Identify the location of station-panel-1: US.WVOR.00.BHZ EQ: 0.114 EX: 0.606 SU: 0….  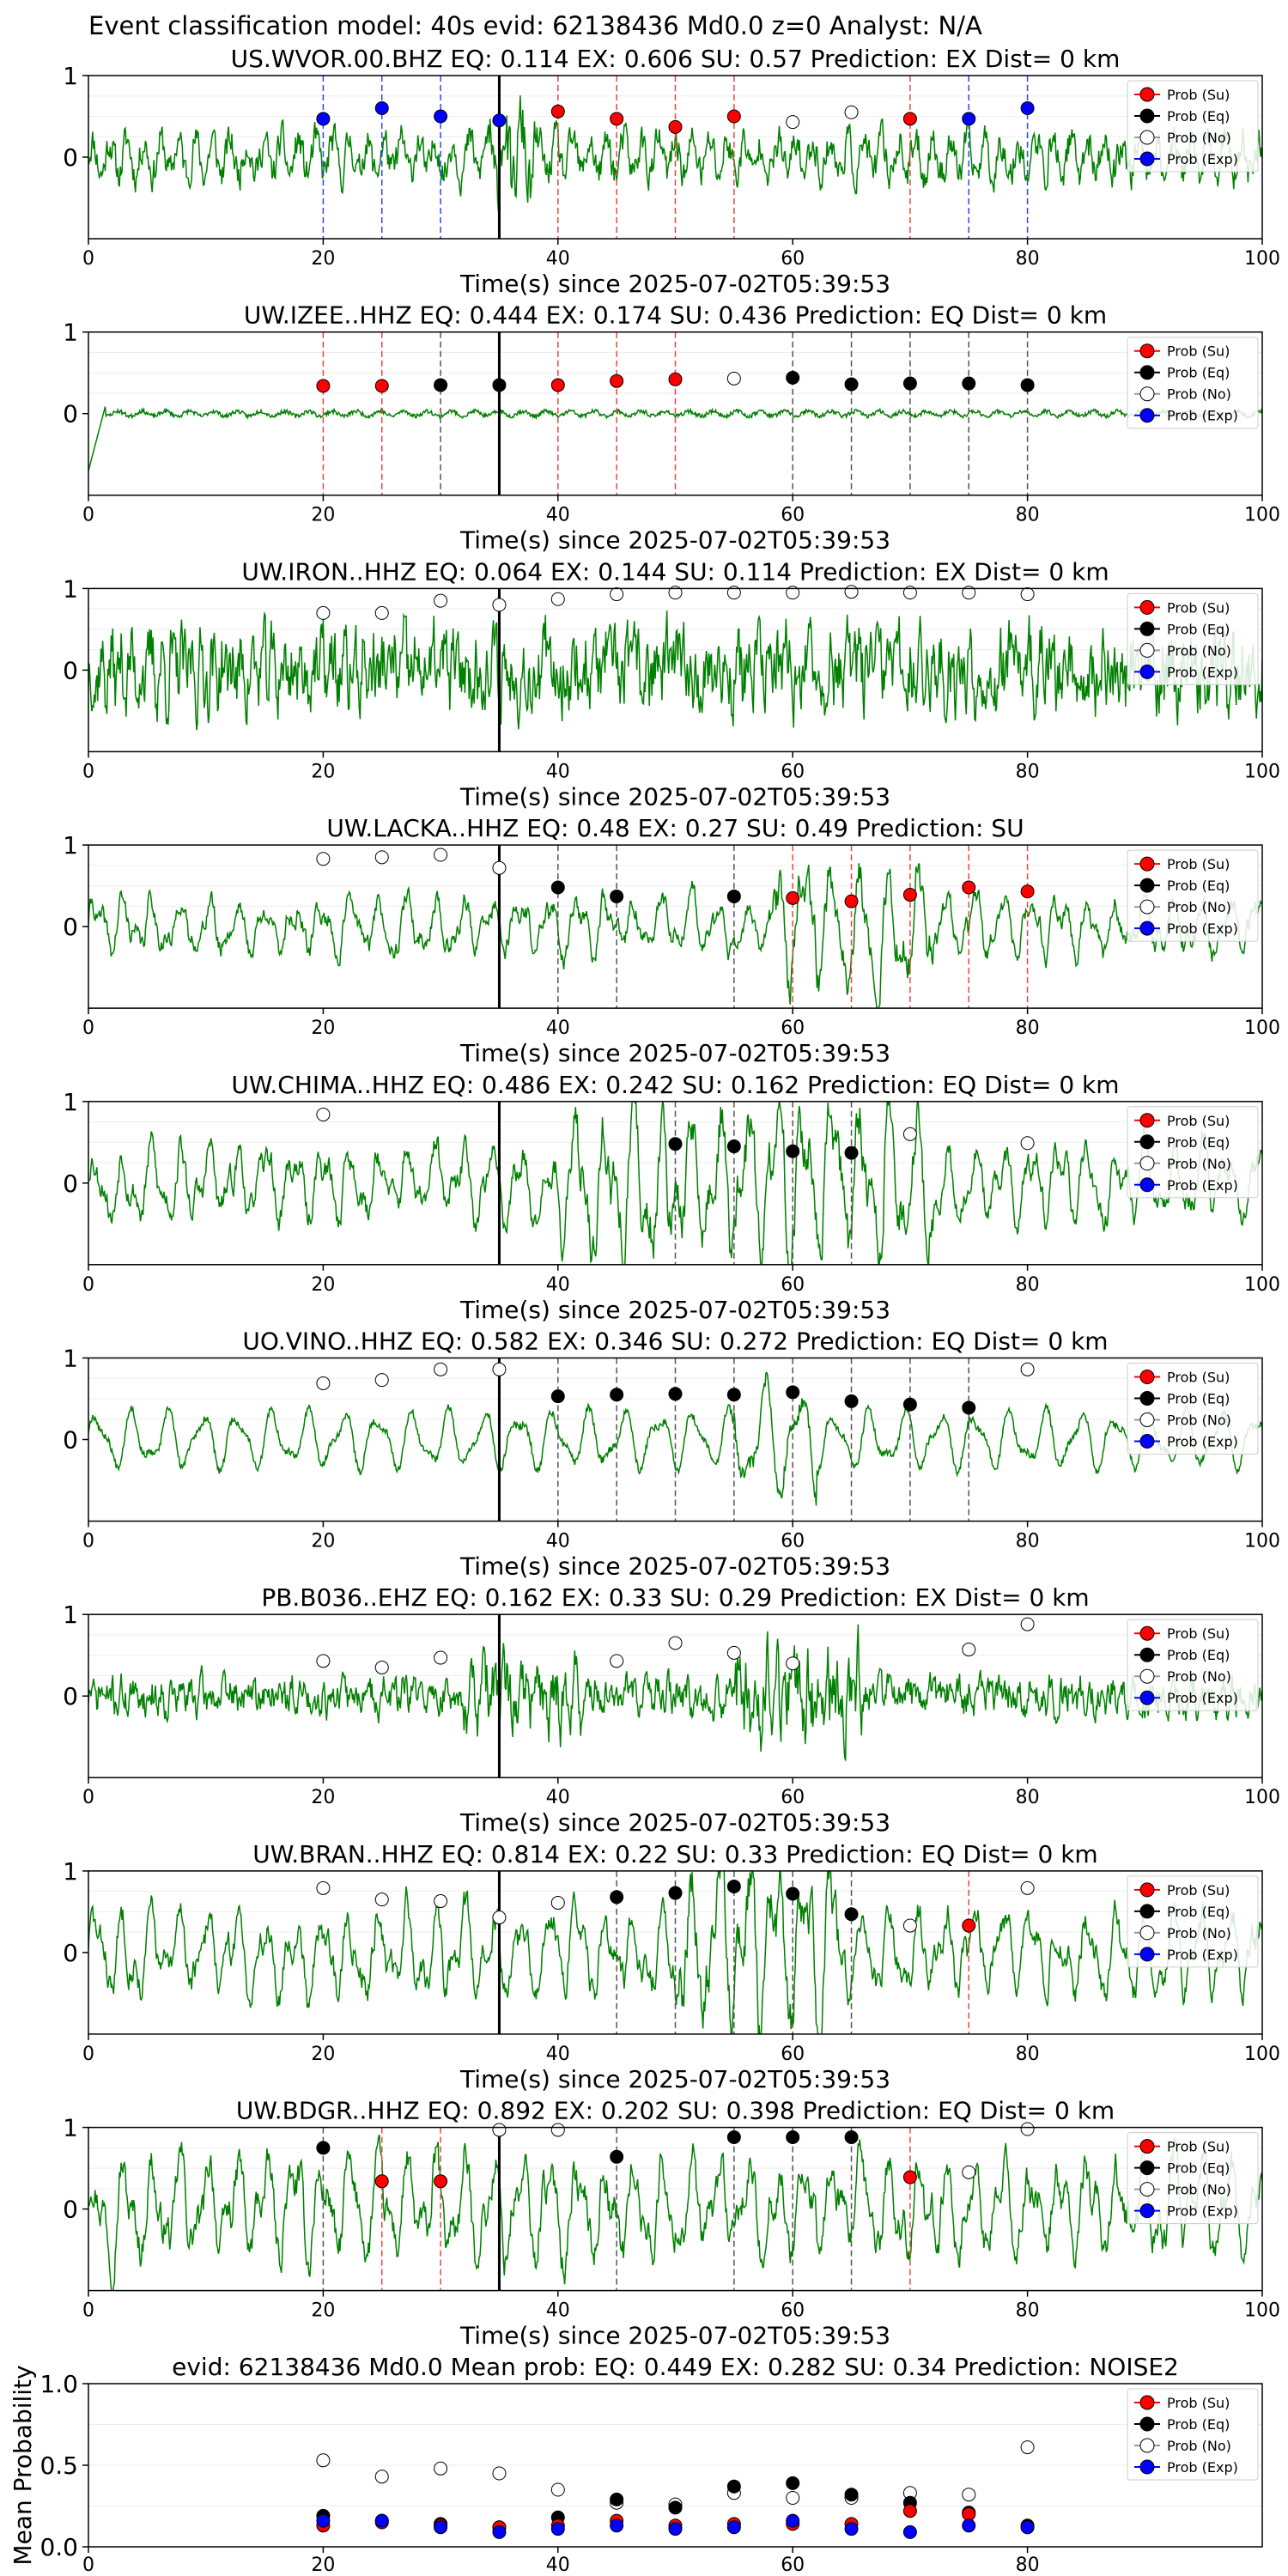
(671, 171).